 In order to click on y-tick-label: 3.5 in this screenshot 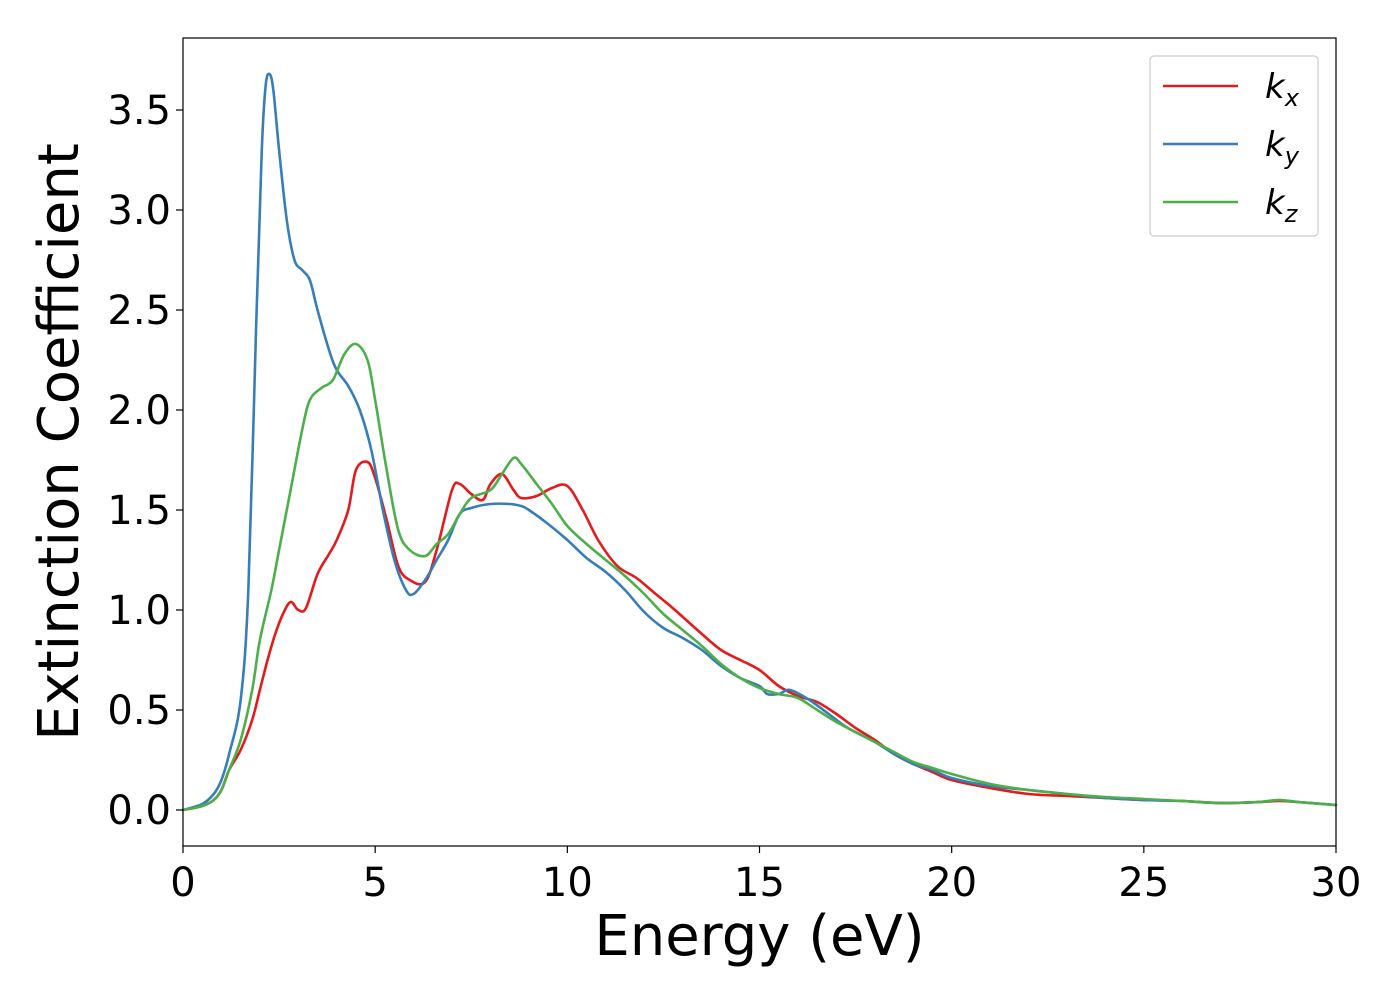, I will do `click(139, 111)`.